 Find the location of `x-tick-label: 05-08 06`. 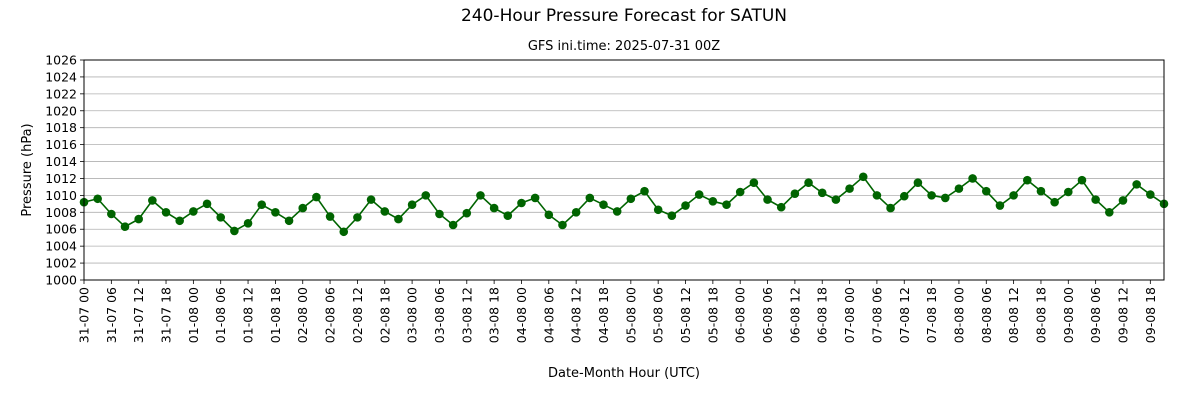

x-tick-label: 05-08 06 is located at coordinates (658, 315).